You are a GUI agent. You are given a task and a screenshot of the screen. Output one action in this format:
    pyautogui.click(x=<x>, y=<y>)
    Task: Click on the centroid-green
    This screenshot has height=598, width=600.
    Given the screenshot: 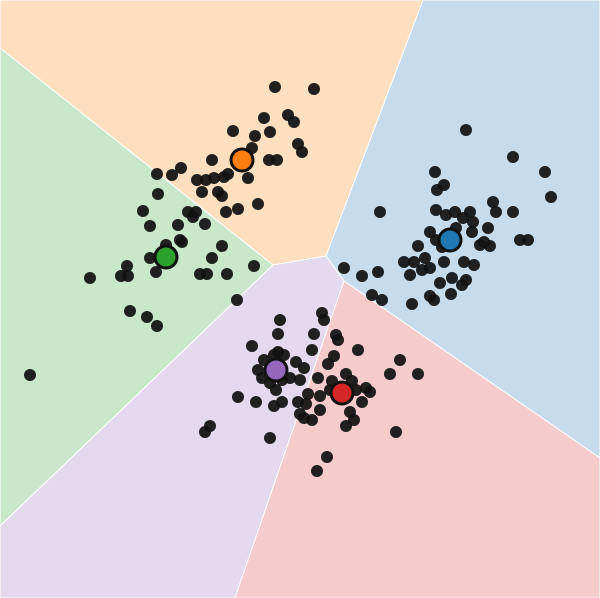 What is the action you would take?
    pyautogui.click(x=166, y=257)
    